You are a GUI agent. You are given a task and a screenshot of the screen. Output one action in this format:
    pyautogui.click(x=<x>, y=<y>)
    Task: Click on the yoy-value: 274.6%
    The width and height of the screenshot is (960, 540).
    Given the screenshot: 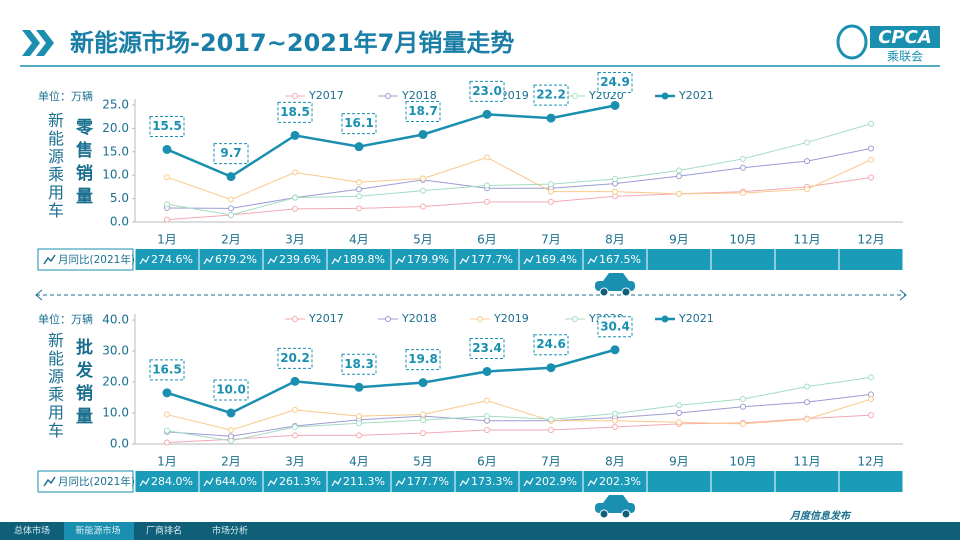 What is the action you would take?
    pyautogui.click(x=172, y=259)
    